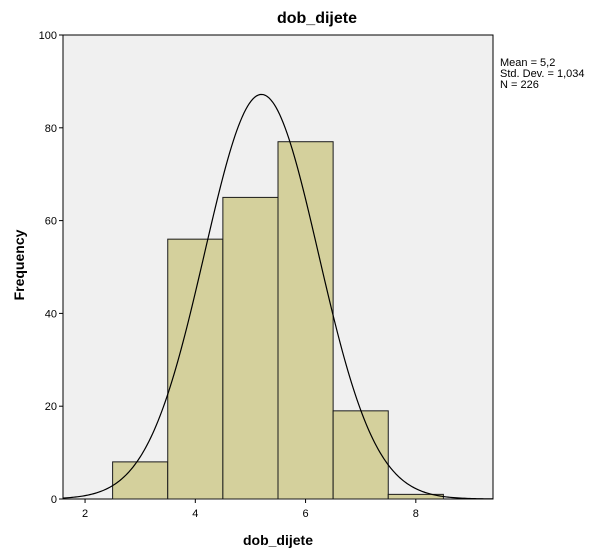  I want to click on statistics-legend: Mean = 5,2 Std. Dev. = 1,034 N = 226, so click(542, 74).